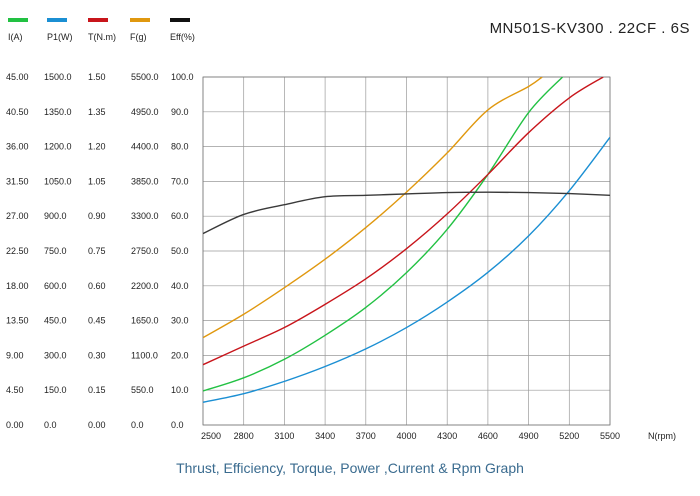 The width and height of the screenshot is (700, 496). I want to click on y-tick-label: 5500.0, so click(145, 77).